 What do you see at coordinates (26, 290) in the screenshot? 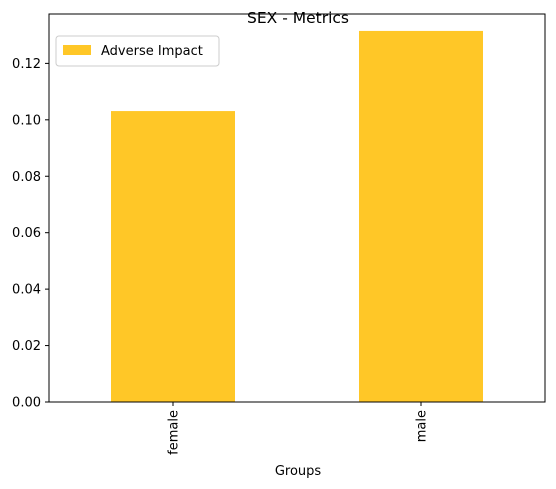
I see `y-tick-label: 0.04` at bounding box center [26, 290].